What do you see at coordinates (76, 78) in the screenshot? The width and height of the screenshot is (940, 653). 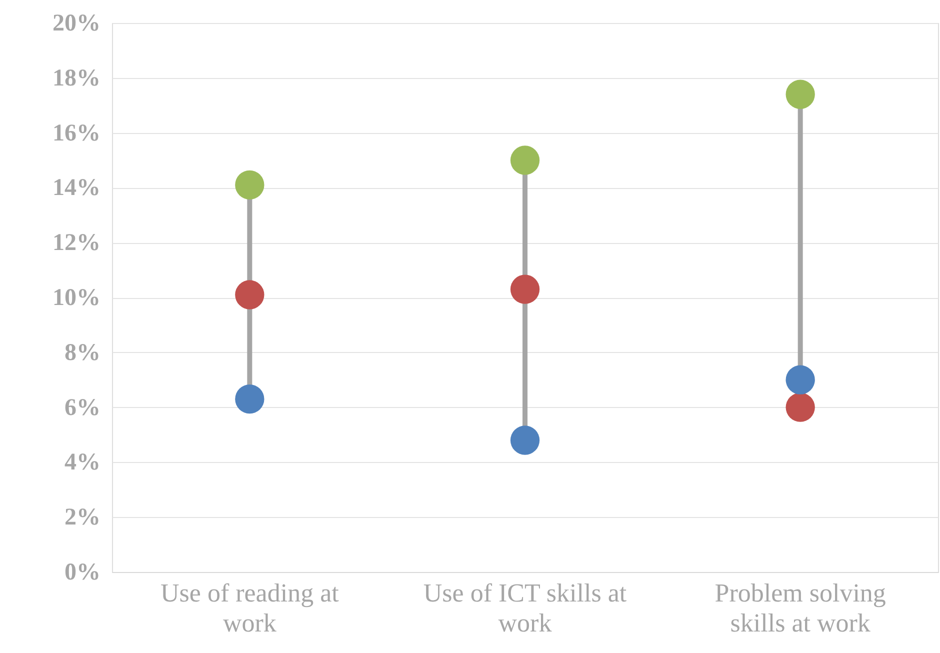 I see `y-tick-label: 18%` at bounding box center [76, 78].